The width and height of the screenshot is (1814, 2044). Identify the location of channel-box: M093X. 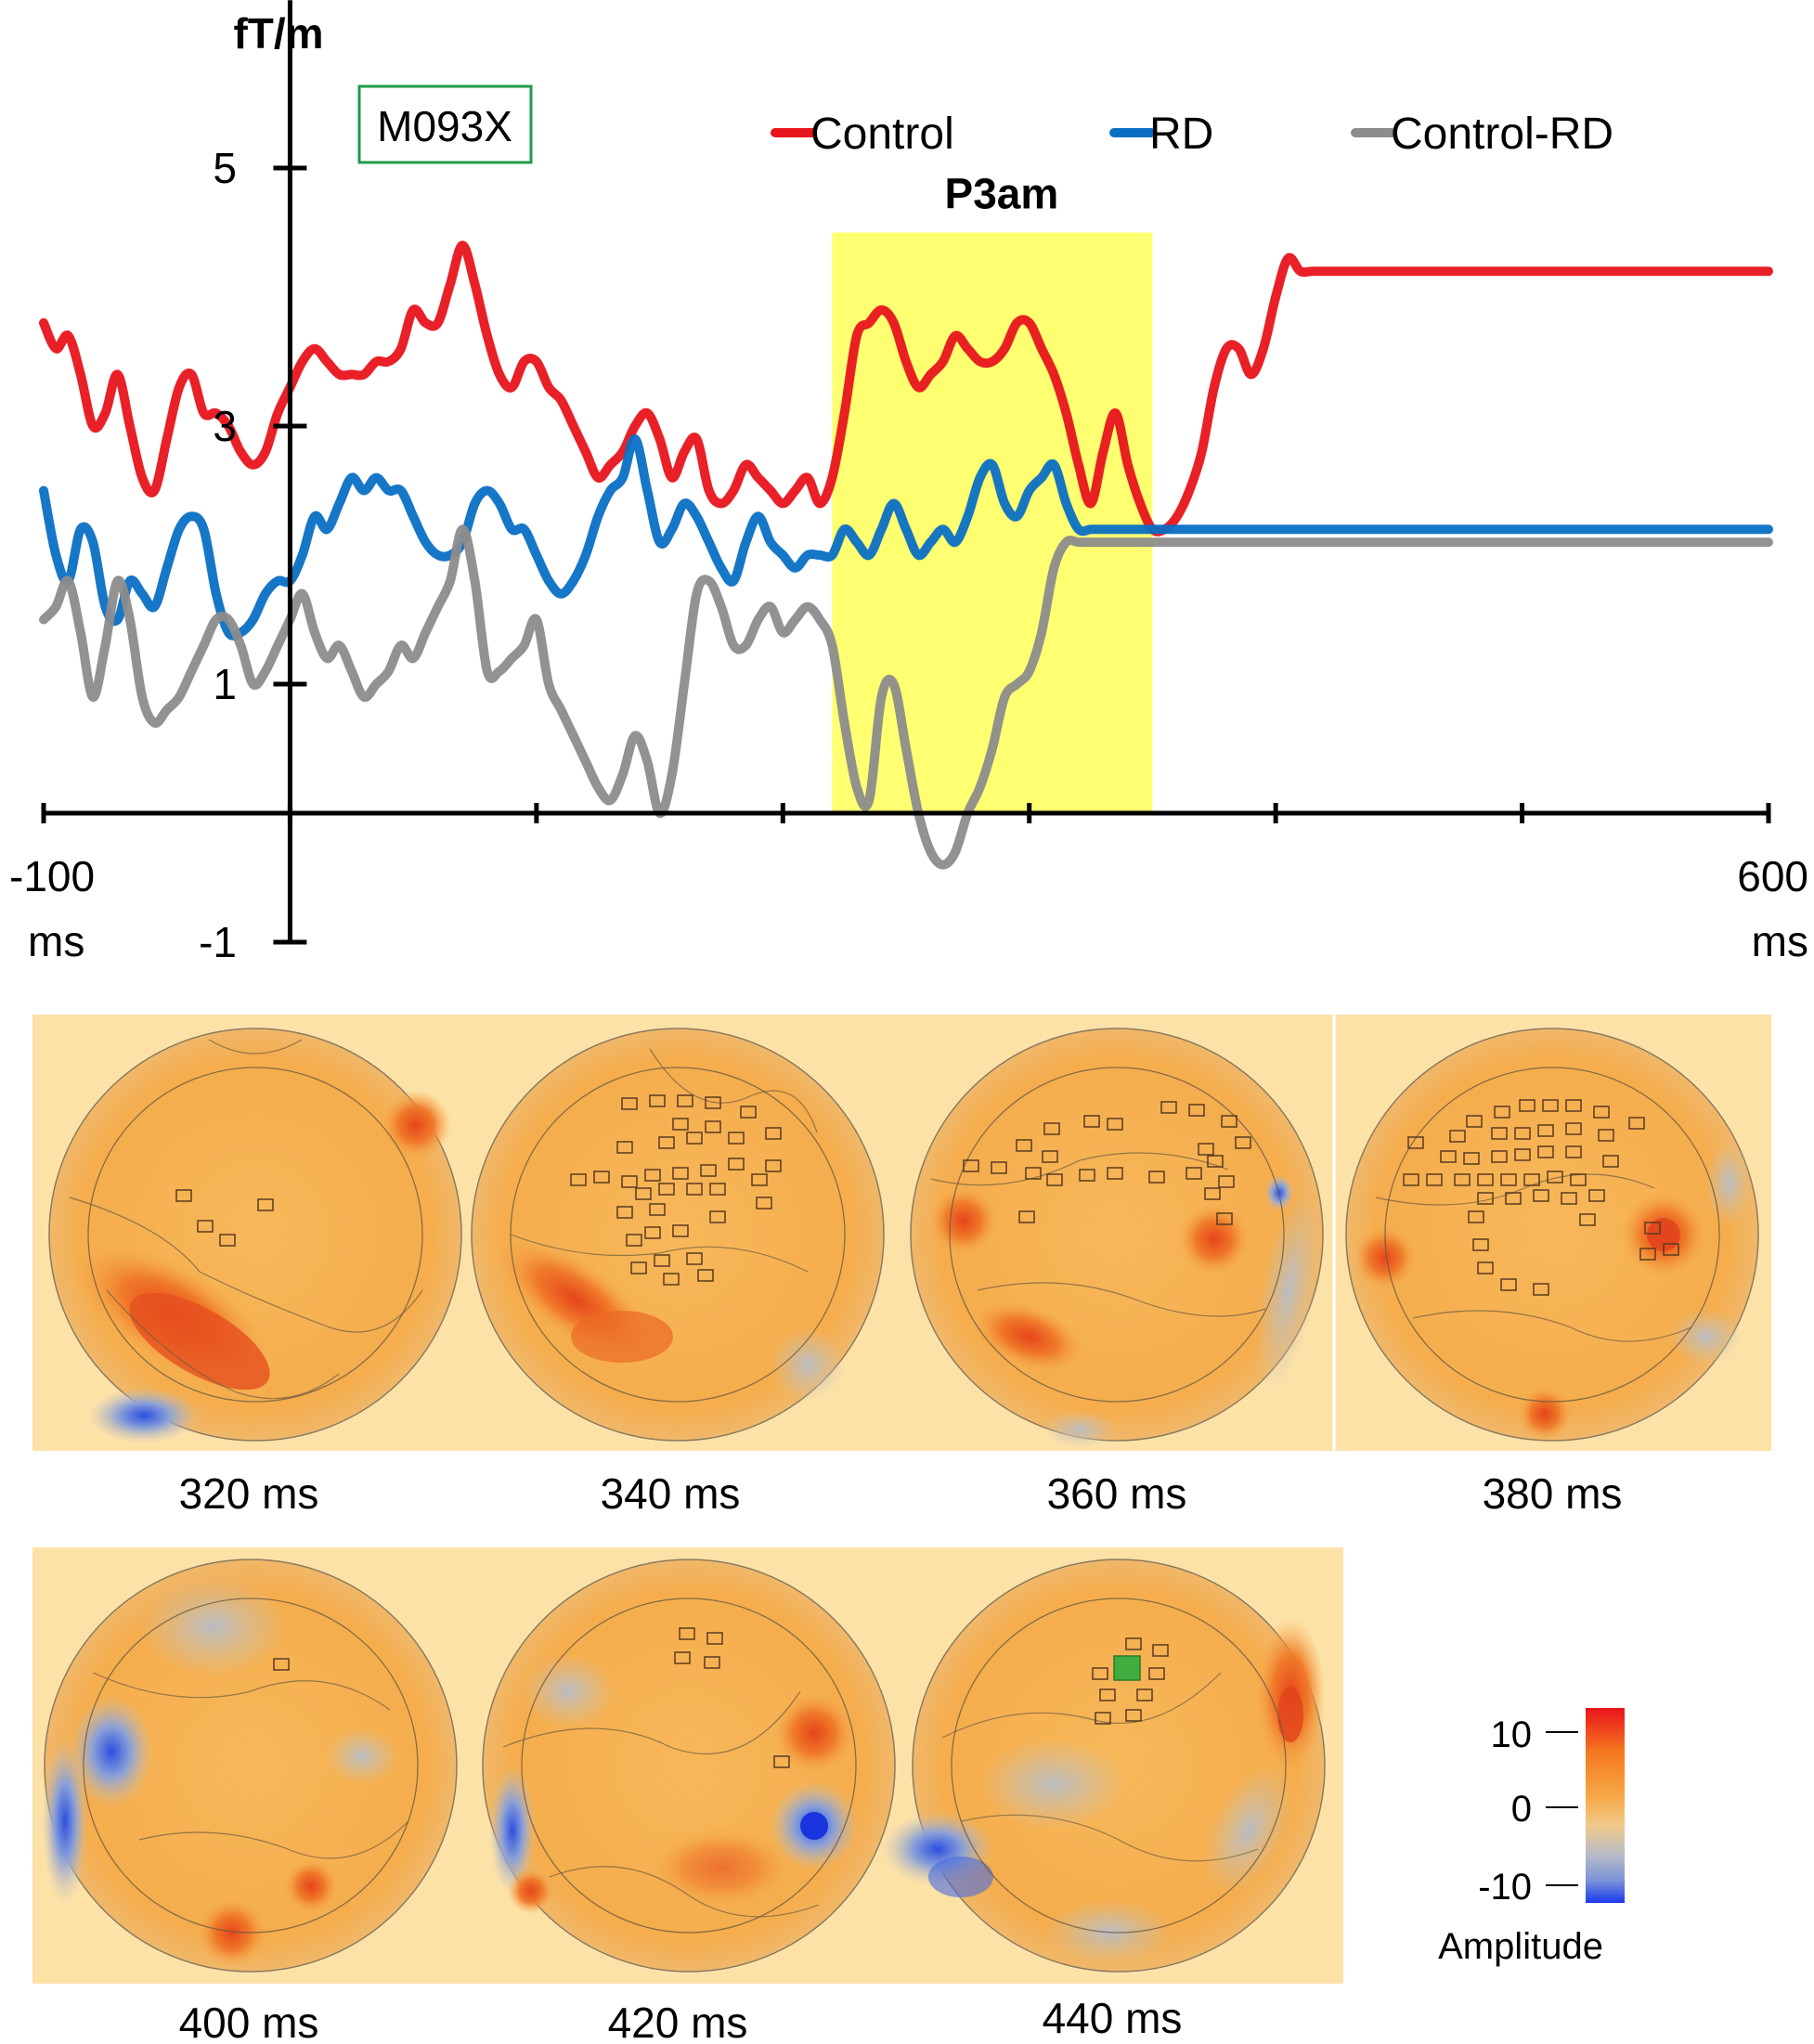
(445, 124).